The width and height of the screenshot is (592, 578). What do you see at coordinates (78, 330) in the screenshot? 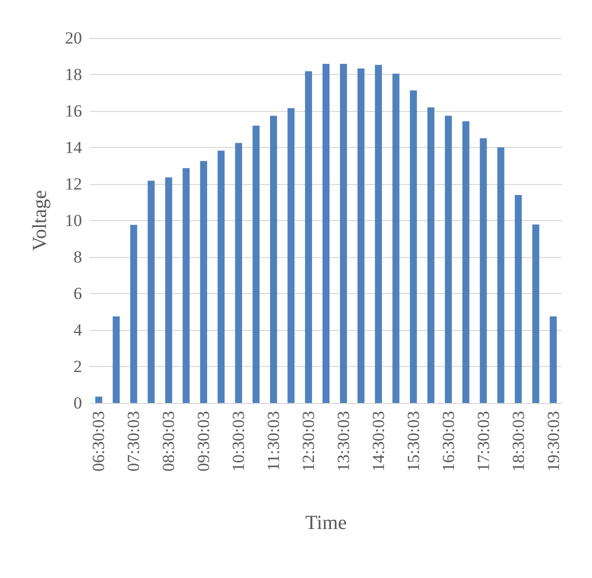
I see `y-tick-label: 4` at bounding box center [78, 330].